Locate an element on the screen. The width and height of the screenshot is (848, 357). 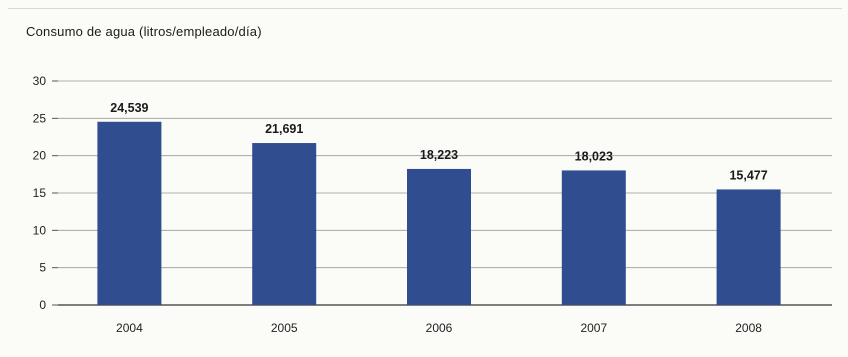
y-tick-label: 30 is located at coordinates (40, 81).